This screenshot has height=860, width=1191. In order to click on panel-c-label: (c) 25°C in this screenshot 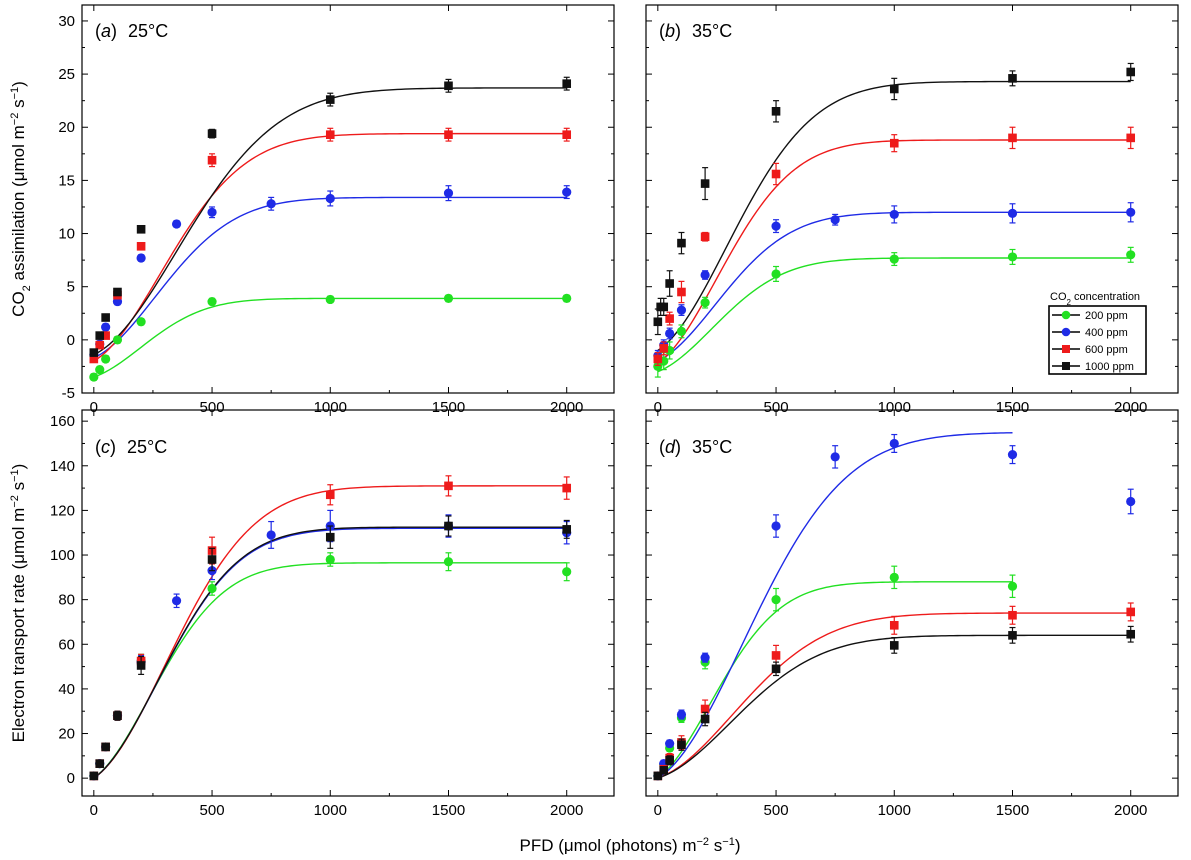, I will do `click(131, 447)`.